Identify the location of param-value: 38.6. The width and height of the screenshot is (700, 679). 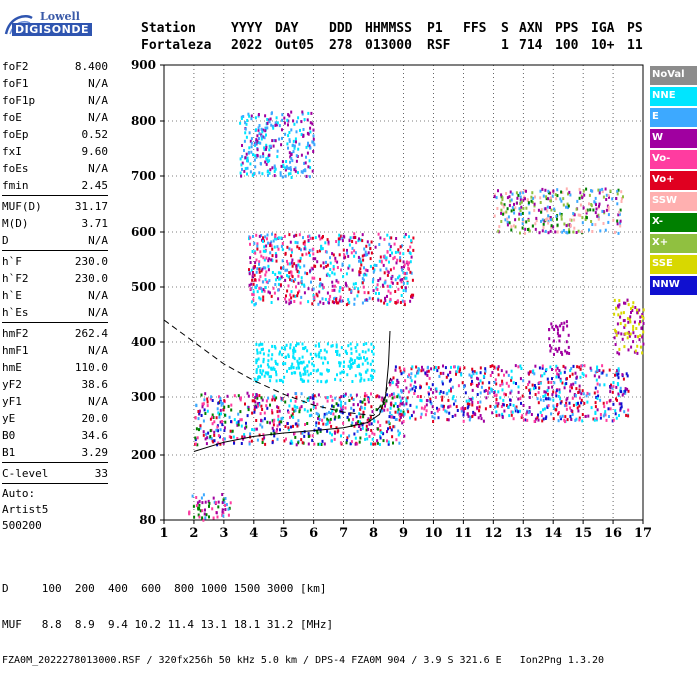
(95, 384).